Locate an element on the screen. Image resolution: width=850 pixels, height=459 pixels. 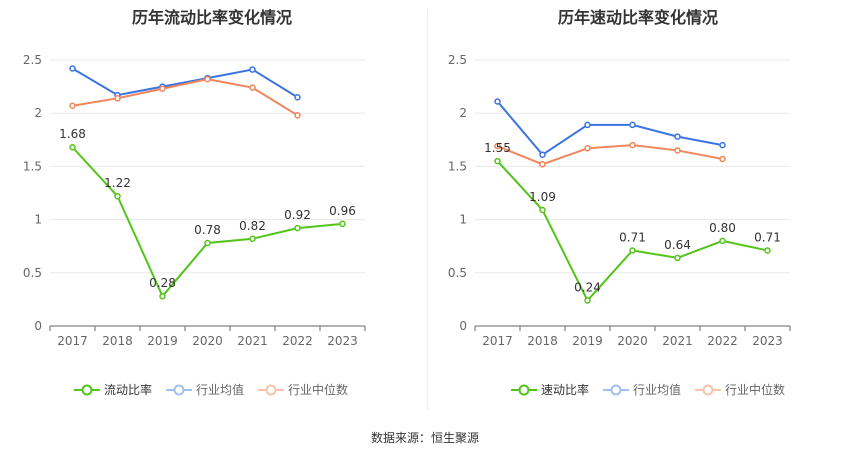
data-label: 0.78 is located at coordinates (207, 230).